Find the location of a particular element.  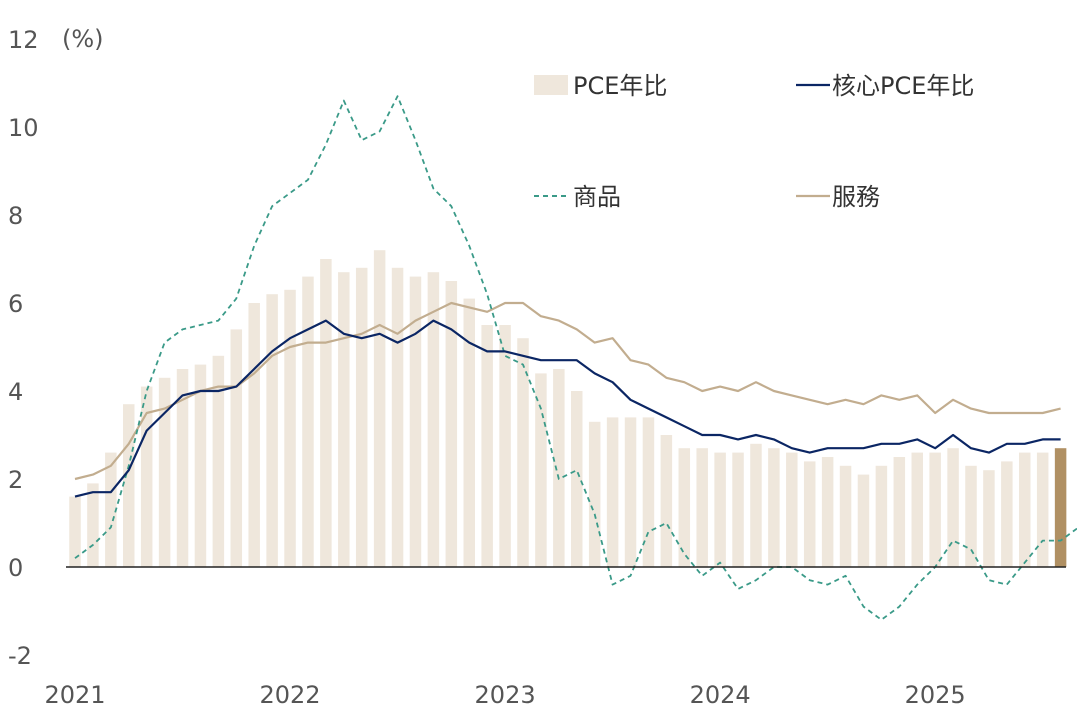

y-axis: 12 10 8 6 4 2 0 -2 is located at coordinates (23, 348).